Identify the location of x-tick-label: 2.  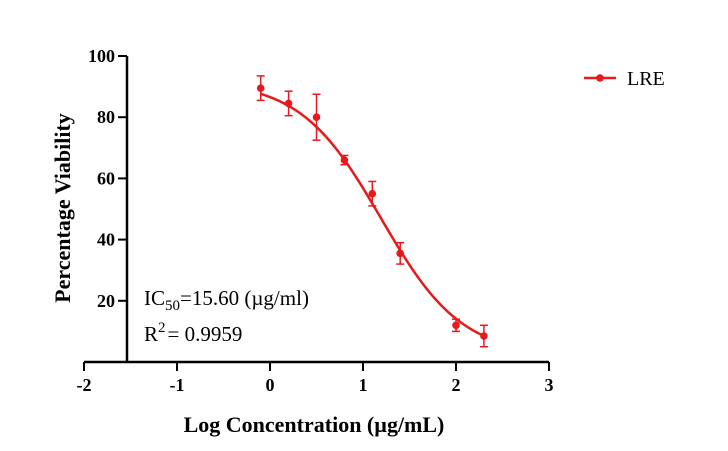
(456, 385).